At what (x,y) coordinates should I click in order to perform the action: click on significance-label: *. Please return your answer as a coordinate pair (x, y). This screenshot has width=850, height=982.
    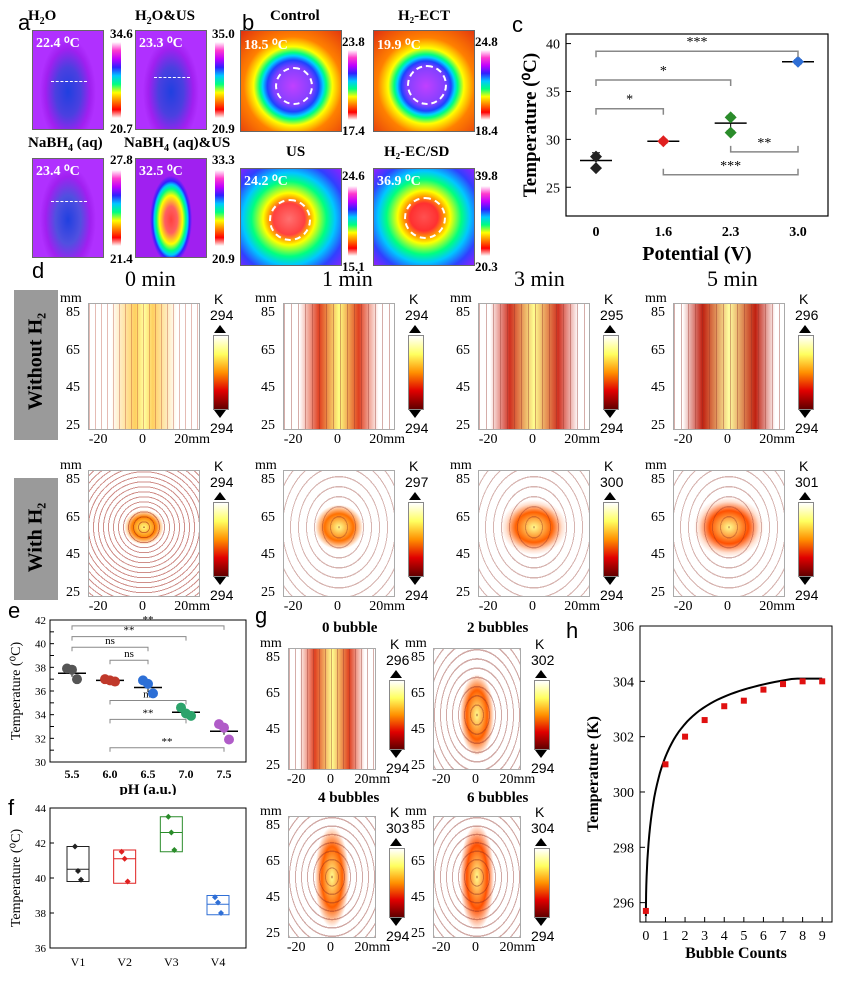
    Looking at the image, I should click on (663, 71).